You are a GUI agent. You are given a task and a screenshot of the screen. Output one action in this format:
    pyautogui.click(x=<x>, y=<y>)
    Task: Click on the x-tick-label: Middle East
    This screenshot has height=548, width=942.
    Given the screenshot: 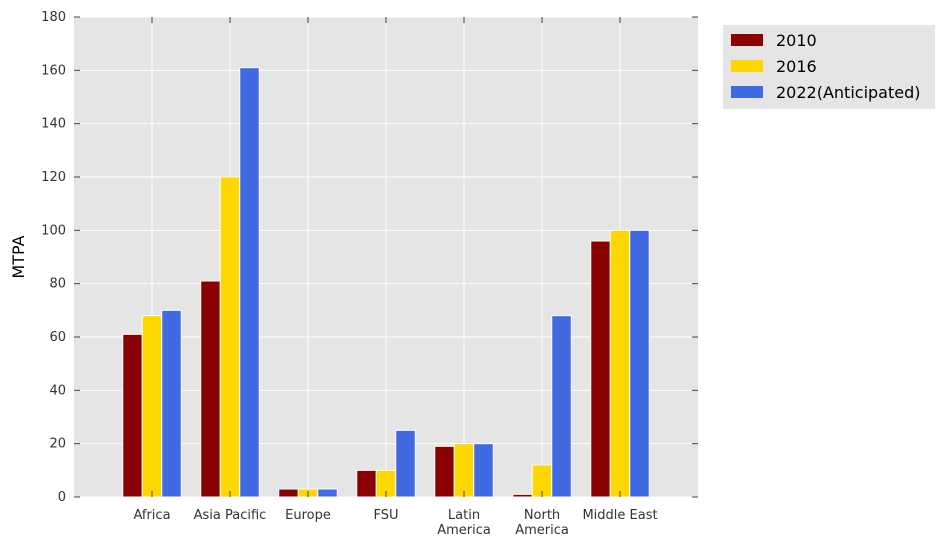 What is the action you would take?
    pyautogui.click(x=619, y=515)
    